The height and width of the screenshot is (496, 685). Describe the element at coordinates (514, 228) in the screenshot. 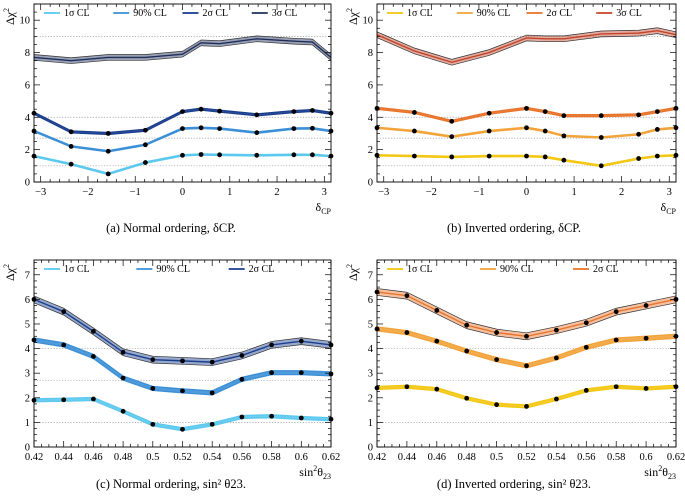

I see `caption-b: (b) Inverted ordering, δCP.` at that location.